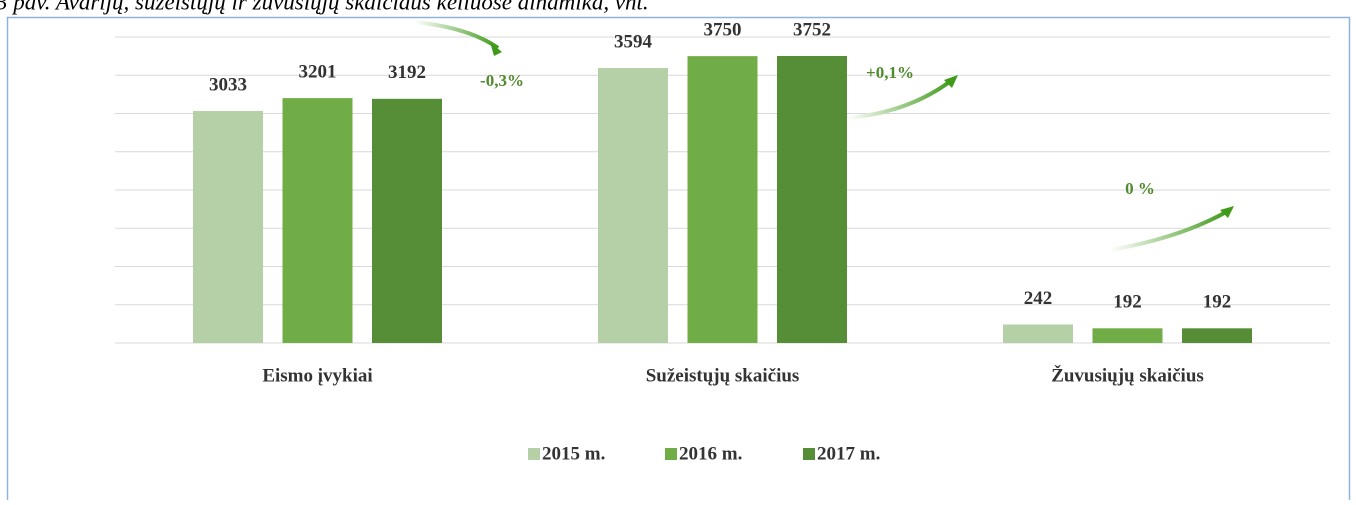  What do you see at coordinates (710, 453) in the screenshot?
I see `legend-label: 2016 m.` at bounding box center [710, 453].